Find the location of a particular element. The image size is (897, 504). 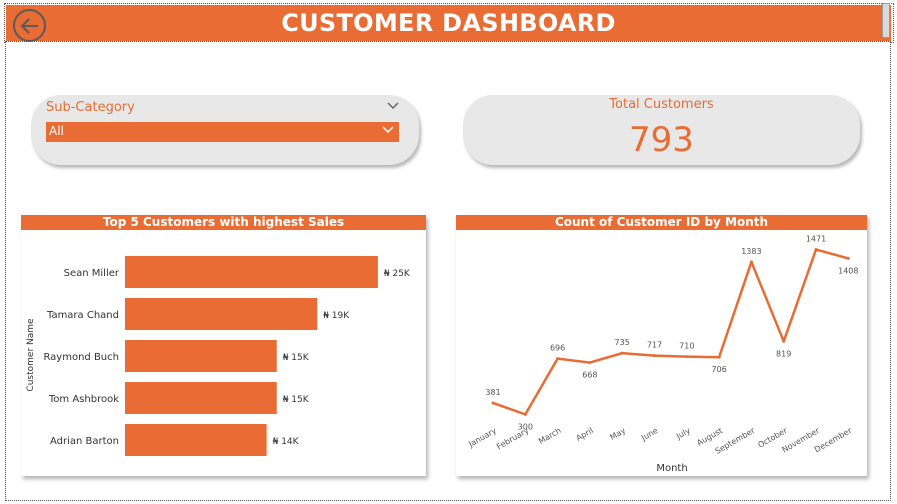

back-button is located at coordinates (29, 25).